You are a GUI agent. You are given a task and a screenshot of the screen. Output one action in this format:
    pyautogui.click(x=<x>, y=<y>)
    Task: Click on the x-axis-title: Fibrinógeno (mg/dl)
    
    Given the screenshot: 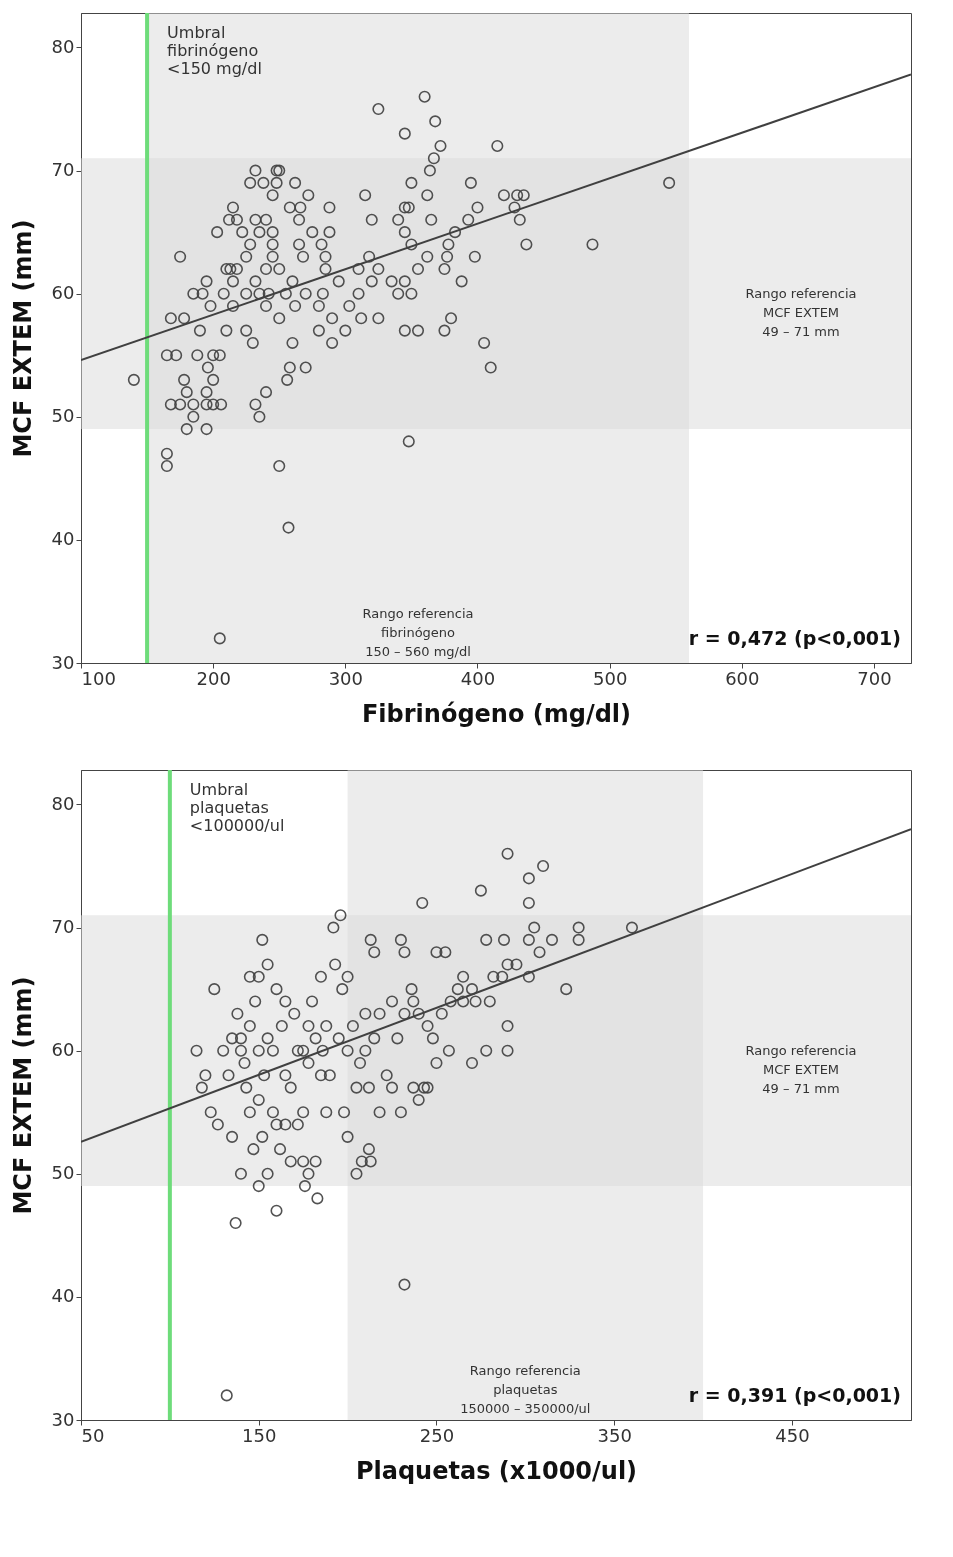 What is the action you would take?
    pyautogui.click(x=496, y=713)
    